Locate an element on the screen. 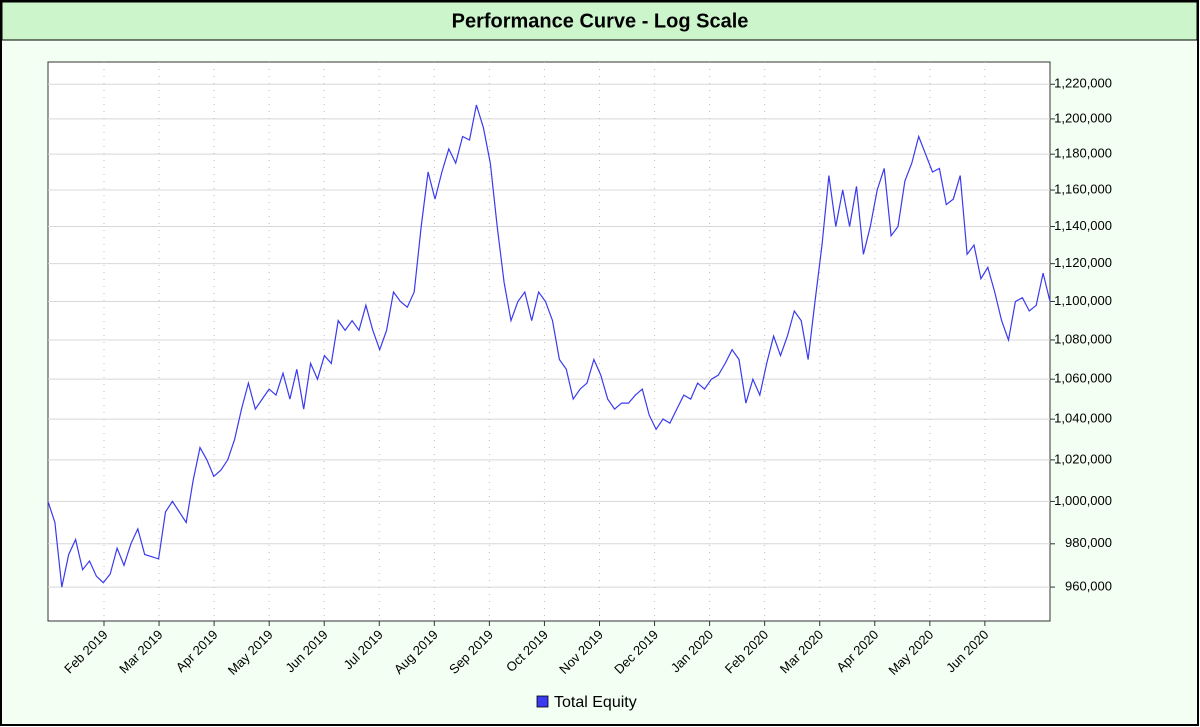 Image resolution: width=1200 pixels, height=727 pixels. legend-swatch is located at coordinates (542, 701).